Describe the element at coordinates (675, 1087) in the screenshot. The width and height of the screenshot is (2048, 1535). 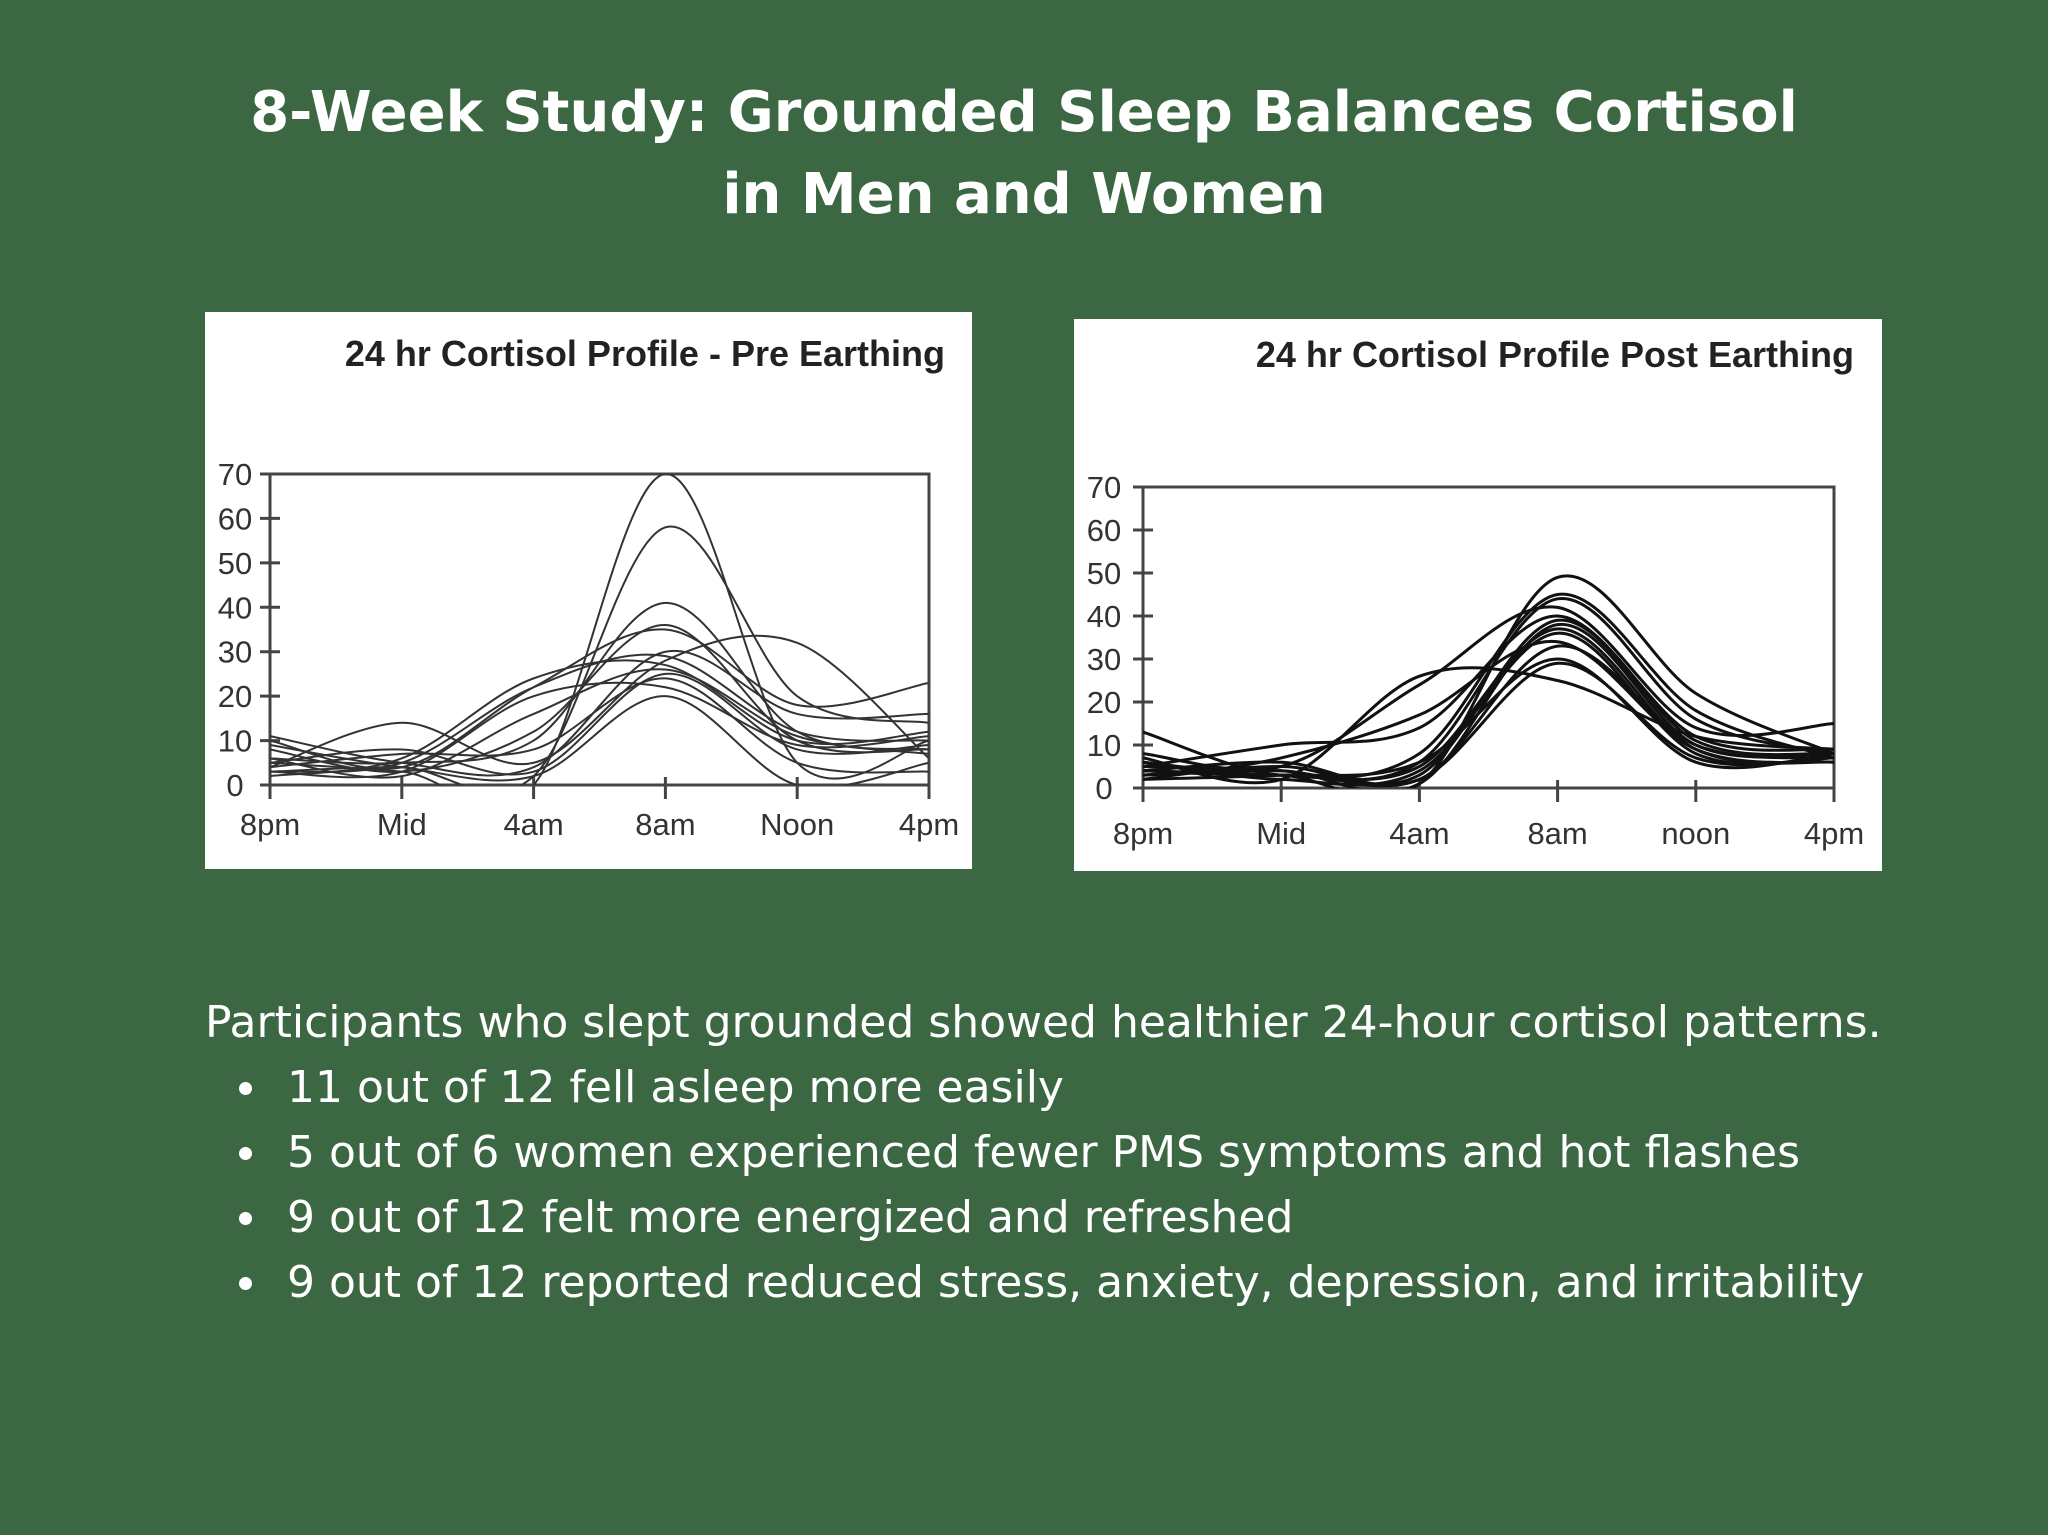
I see `finding-text: 11 out of 12 fell asleep more easily` at that location.